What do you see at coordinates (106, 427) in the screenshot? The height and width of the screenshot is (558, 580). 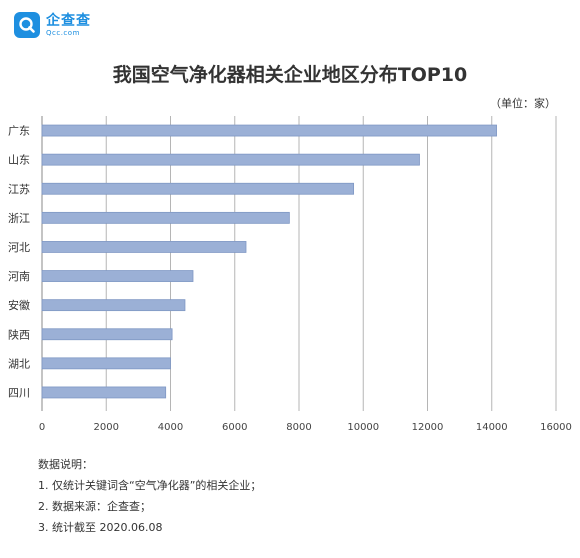 I see `x-tick-label: 2000` at bounding box center [106, 427].